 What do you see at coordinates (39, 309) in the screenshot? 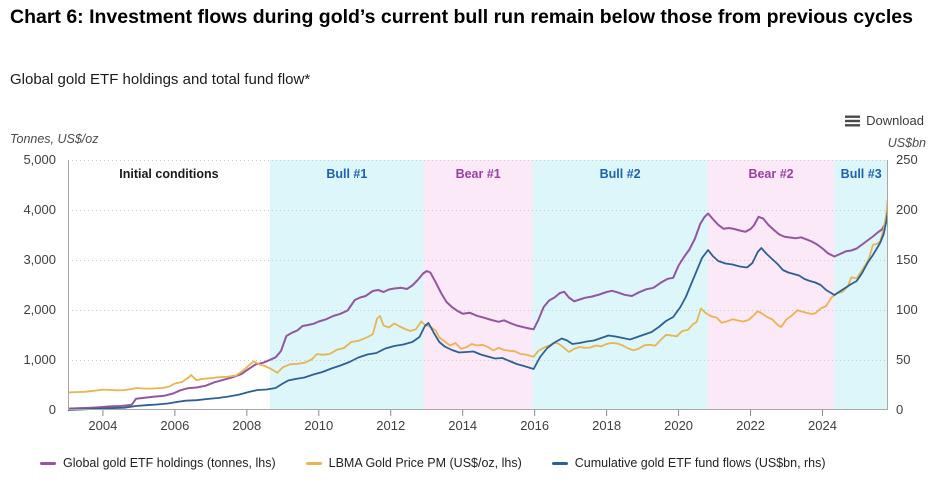
I see `y-tick-label: 2,000` at bounding box center [39, 309].